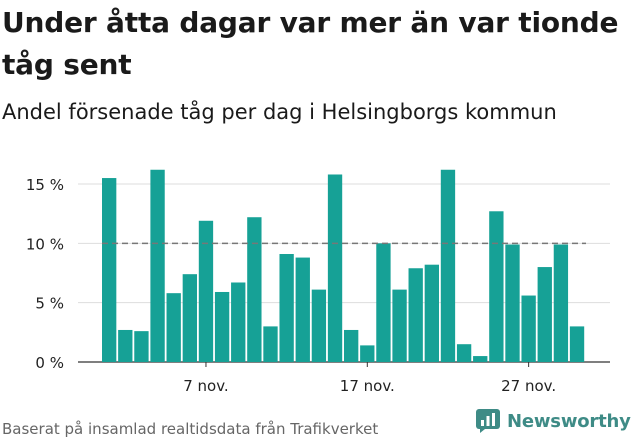  I want to click on y-tick-label: 5 %, so click(49, 304).